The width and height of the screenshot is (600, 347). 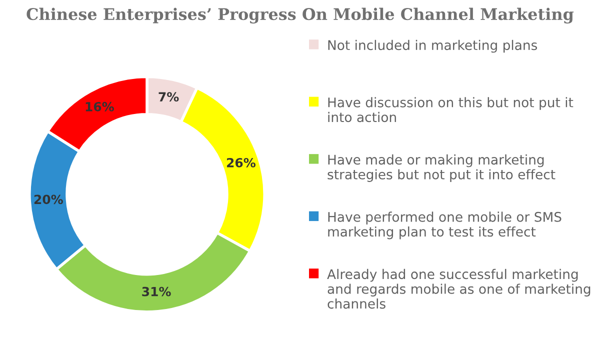 What do you see at coordinates (451, 109) in the screenshot?
I see `legend-label: Have discussion on this but not put it into action` at bounding box center [451, 109].